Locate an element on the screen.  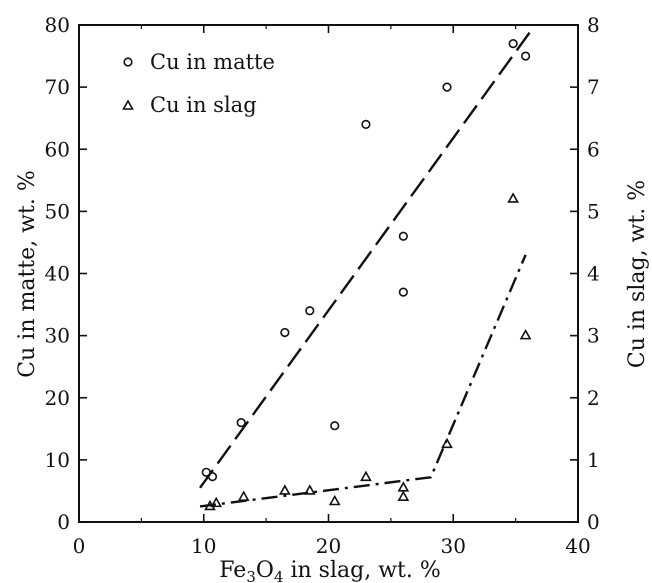
x-tick-label: 10 is located at coordinates (203, 546).